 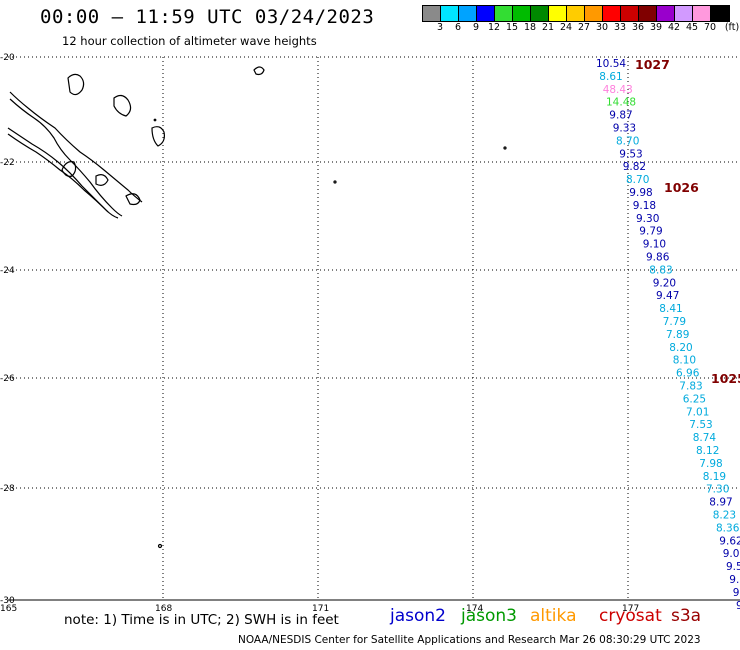 What do you see at coordinates (650, 232) in the screenshot?
I see `swh-value-label: 9.79` at bounding box center [650, 232].